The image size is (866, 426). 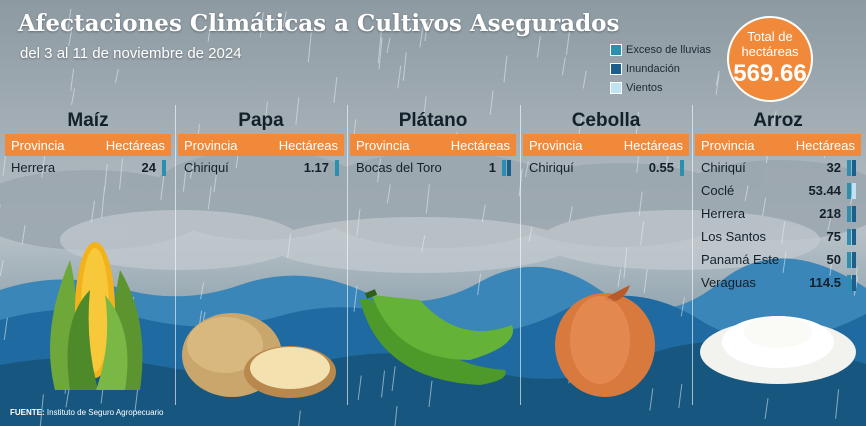 I want to click on crop-title: Papa, so click(x=261, y=120).